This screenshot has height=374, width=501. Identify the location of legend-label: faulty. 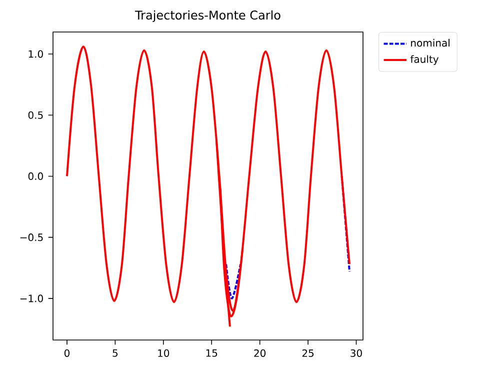
(424, 60).